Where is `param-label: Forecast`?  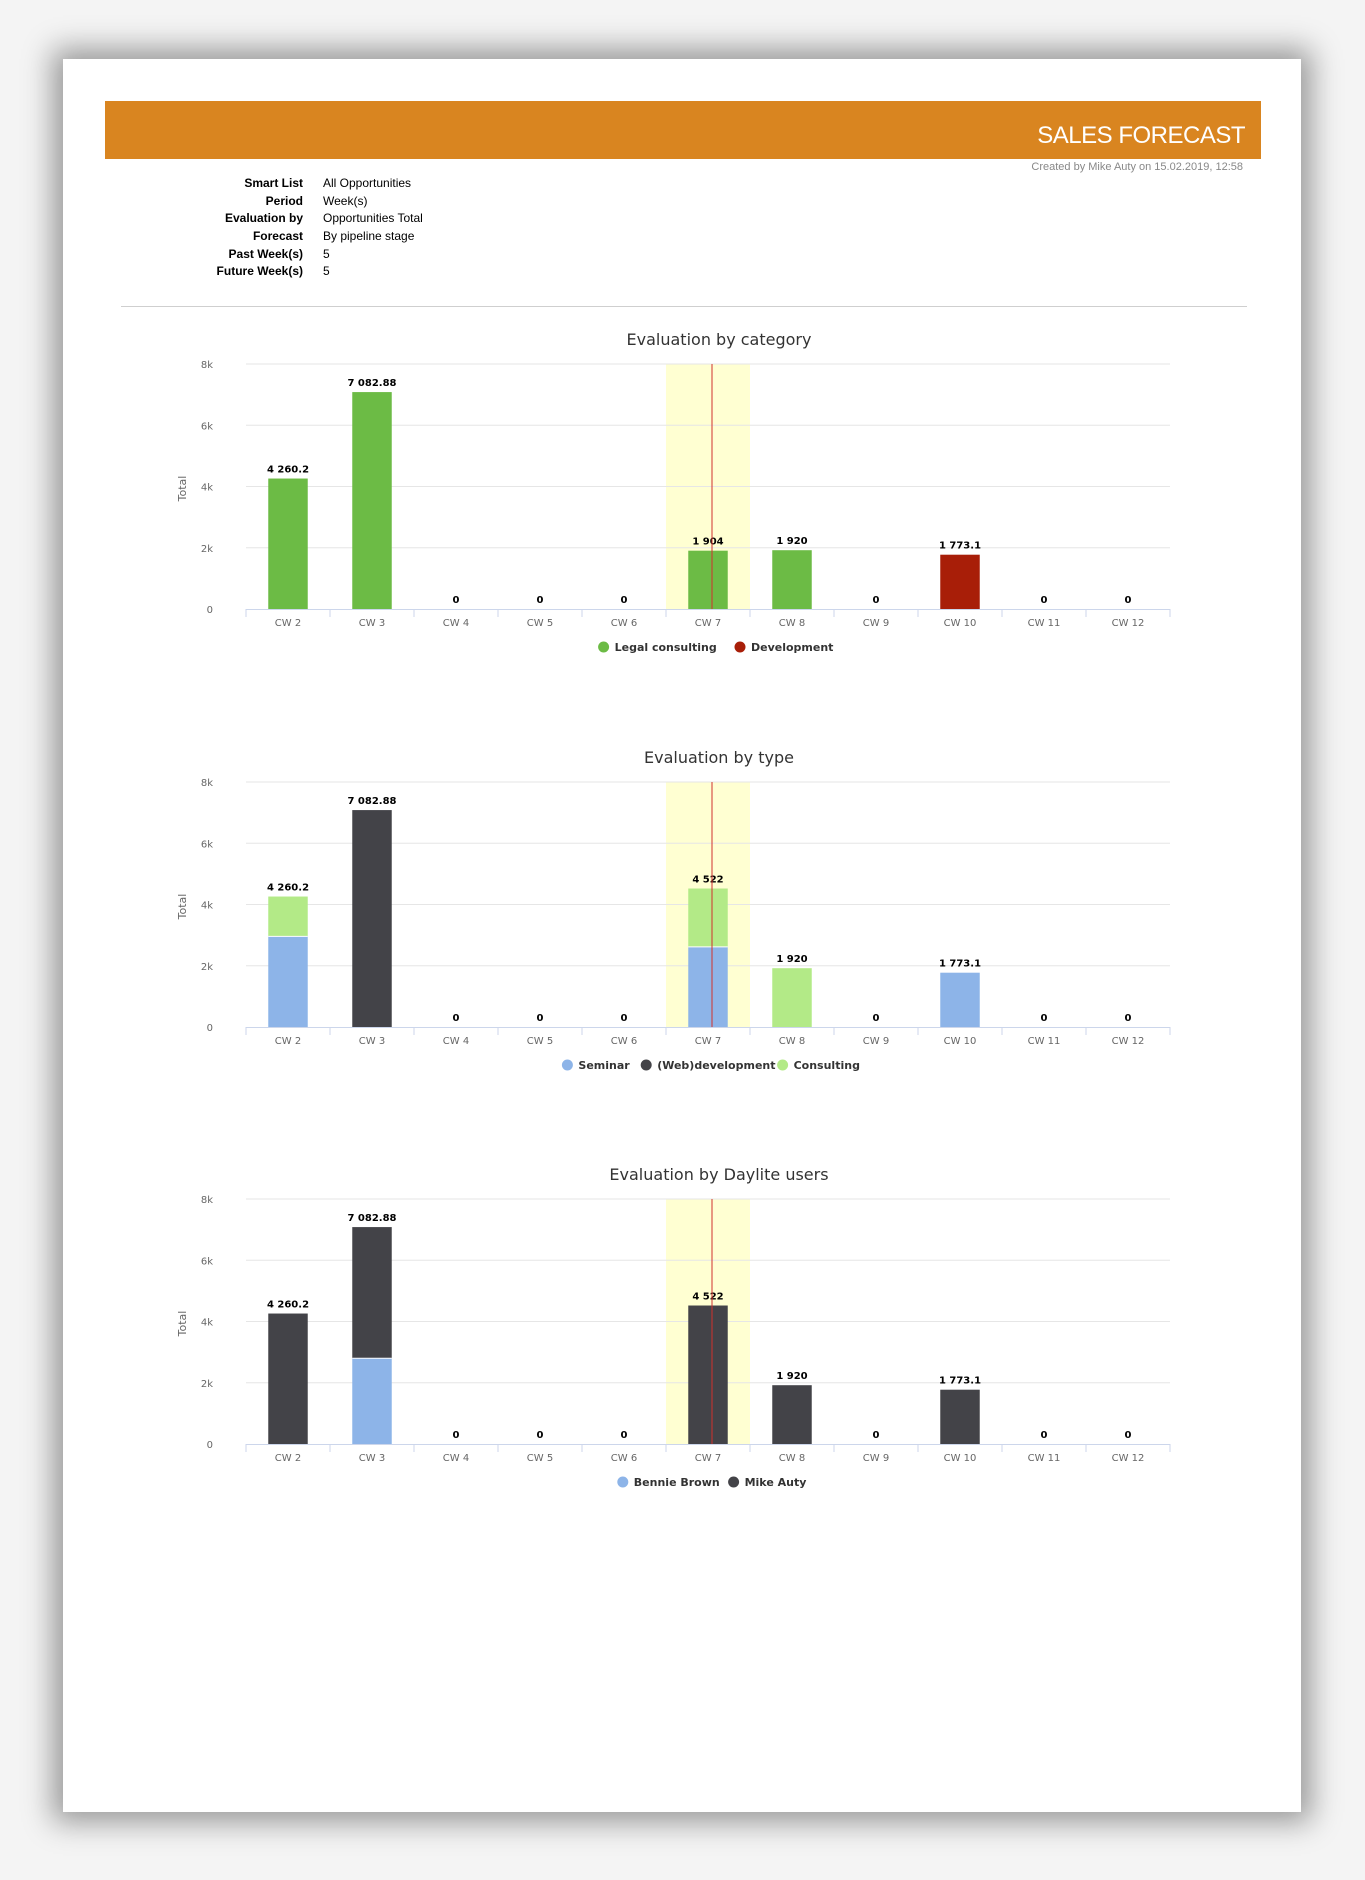 param-label: Forecast is located at coordinates (277, 236).